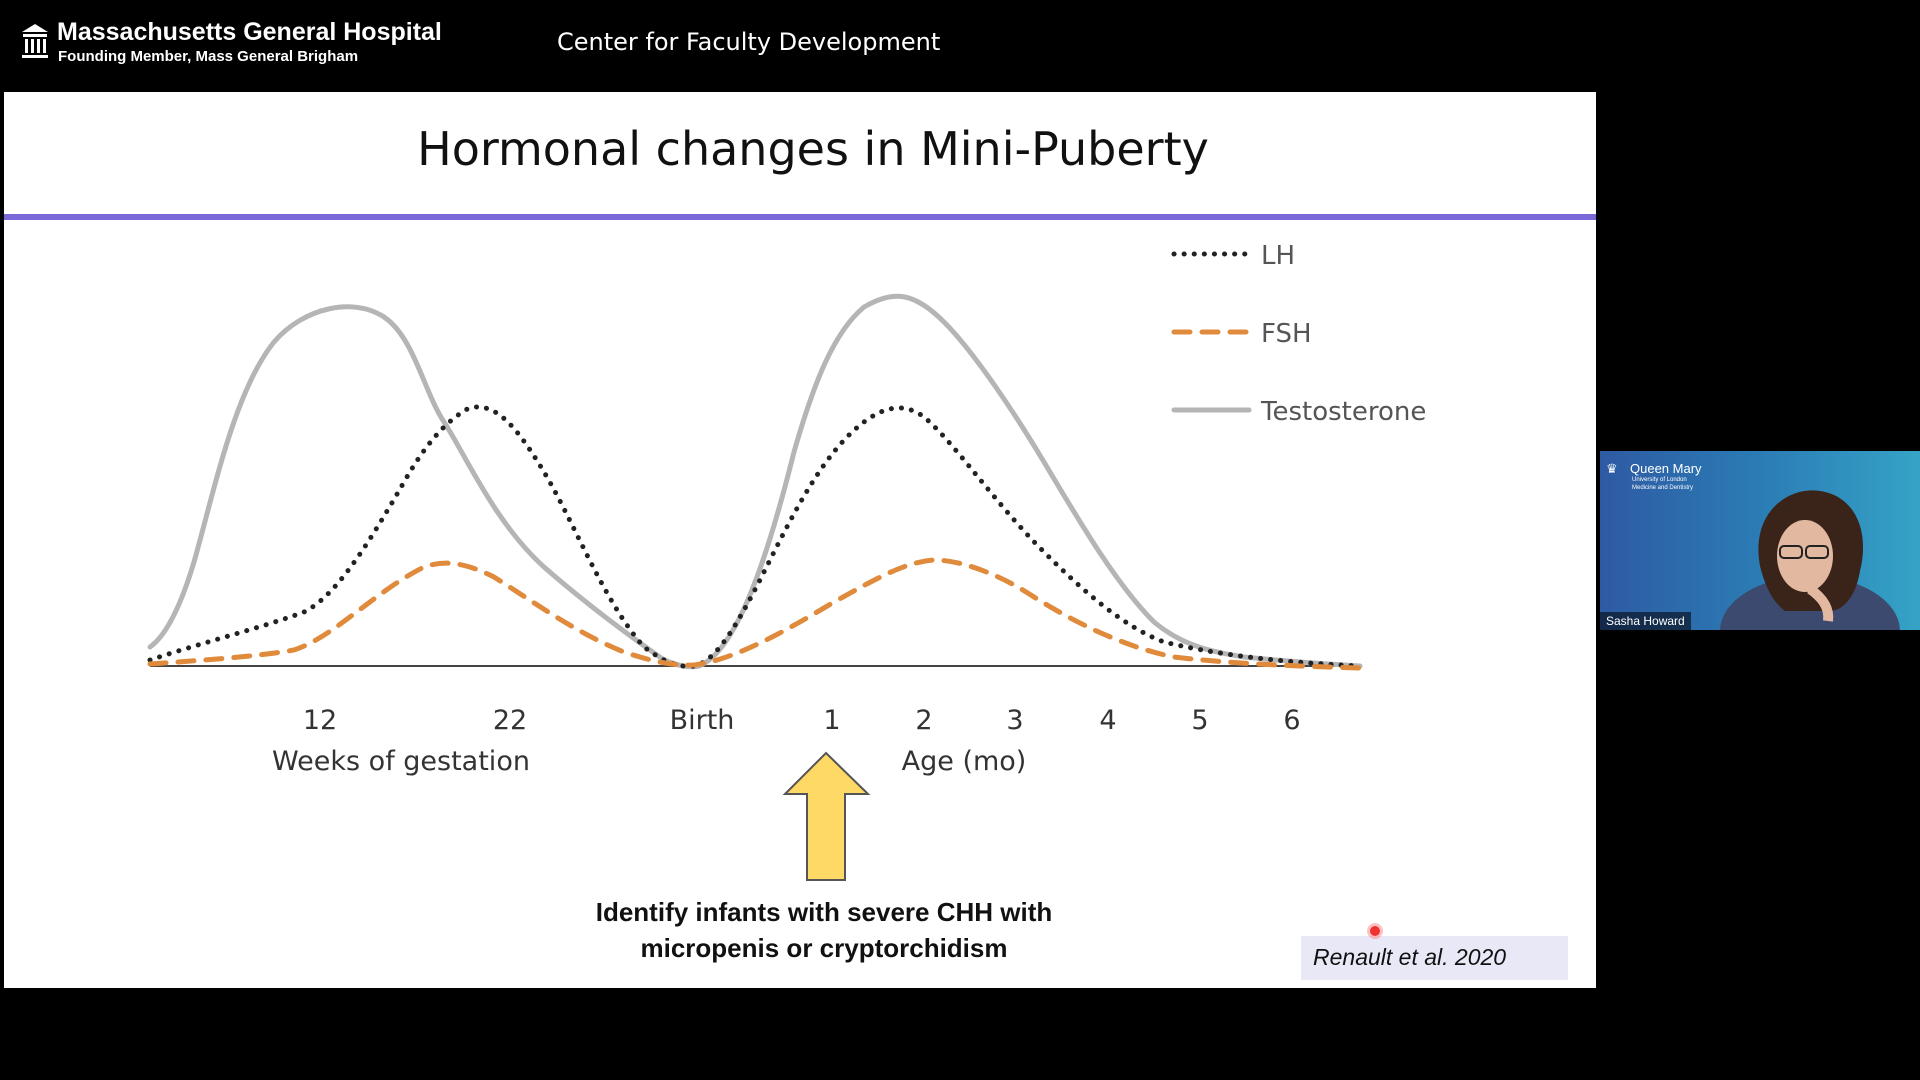  Describe the element at coordinates (1410, 957) in the screenshot. I see `citation-text: Renault et al. 2020` at that location.